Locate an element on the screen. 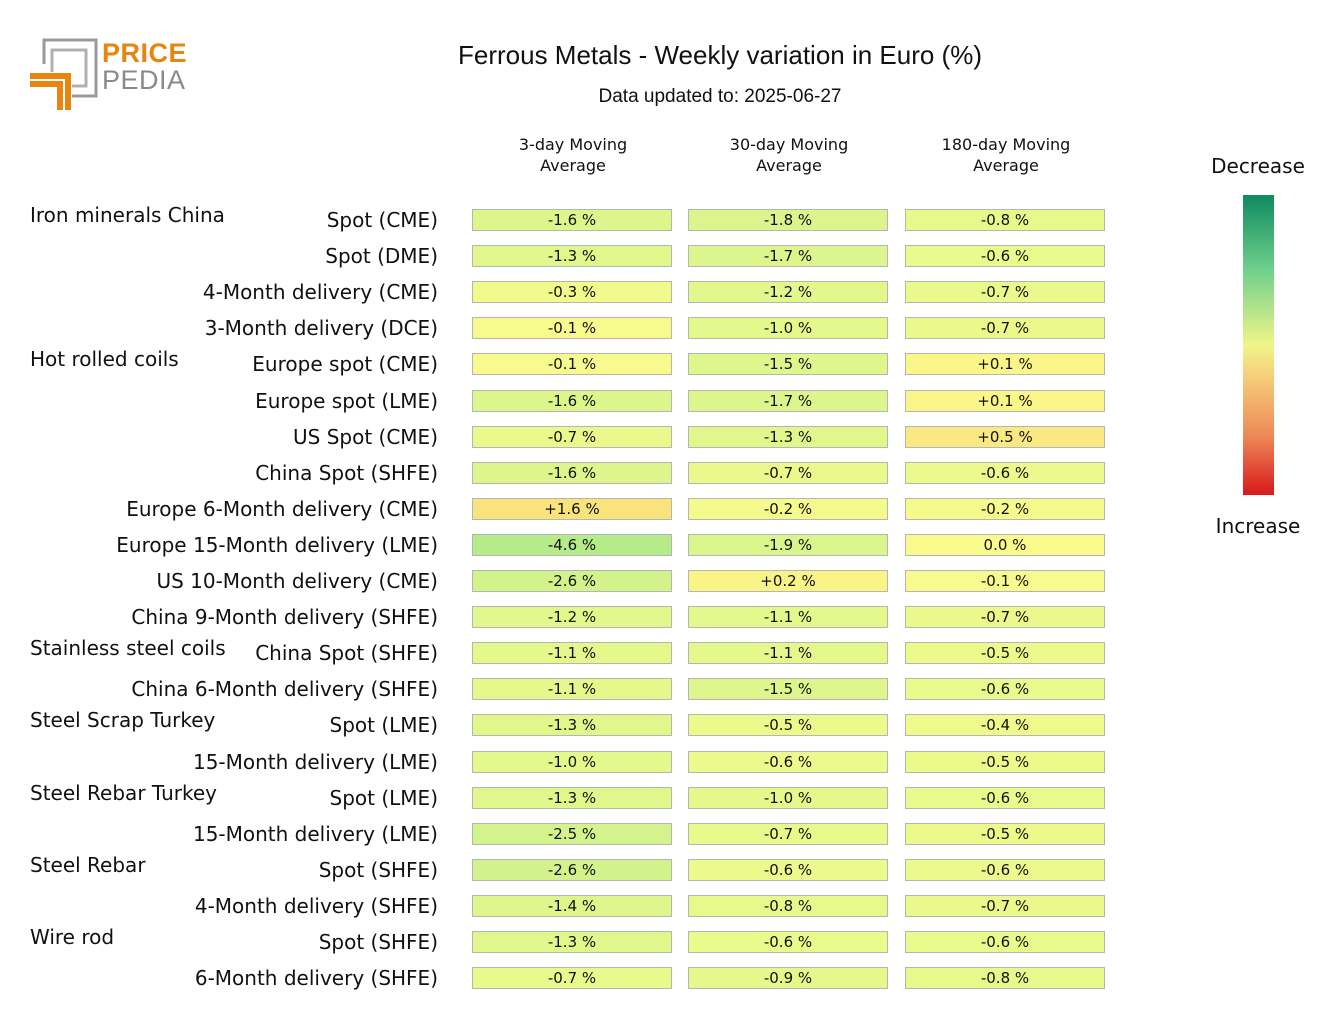 This screenshot has height=1020, width=1320. row-label: 4-Month delivery (SHFE) is located at coordinates (316, 905).